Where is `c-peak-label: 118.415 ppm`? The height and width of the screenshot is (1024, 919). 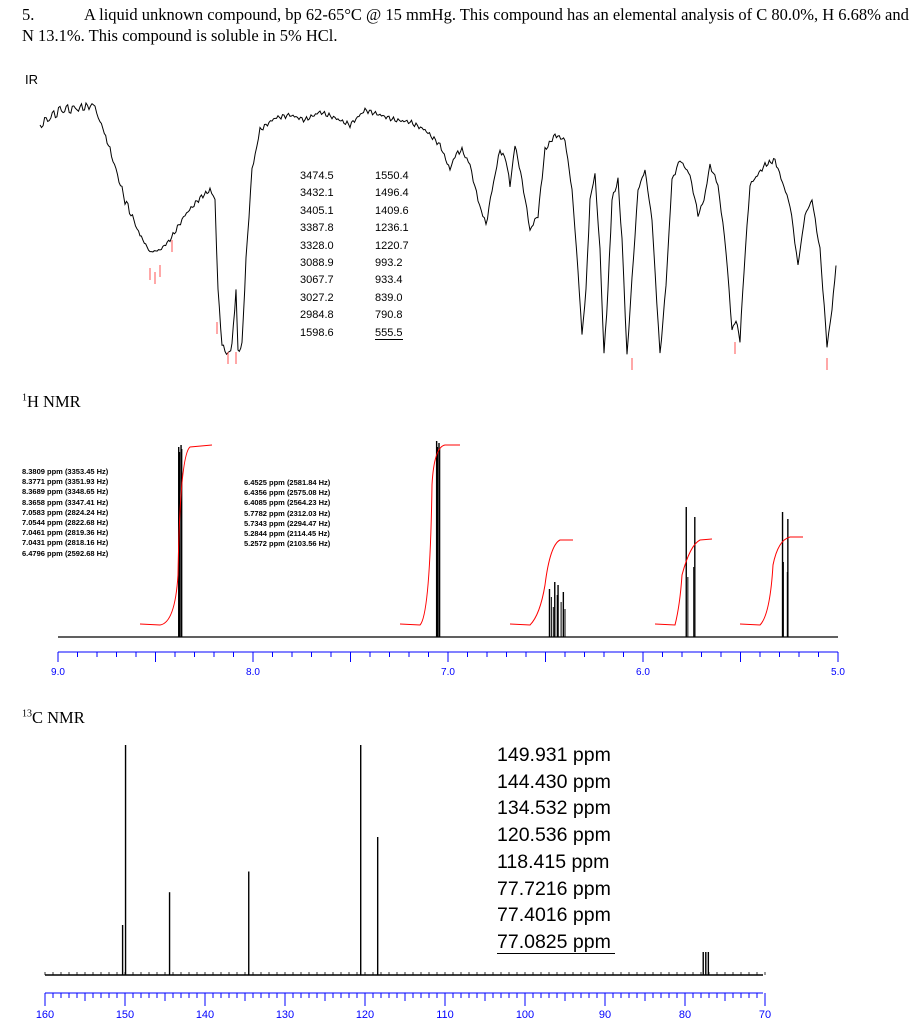 c-peak-label: 118.415 ppm is located at coordinates (553, 861).